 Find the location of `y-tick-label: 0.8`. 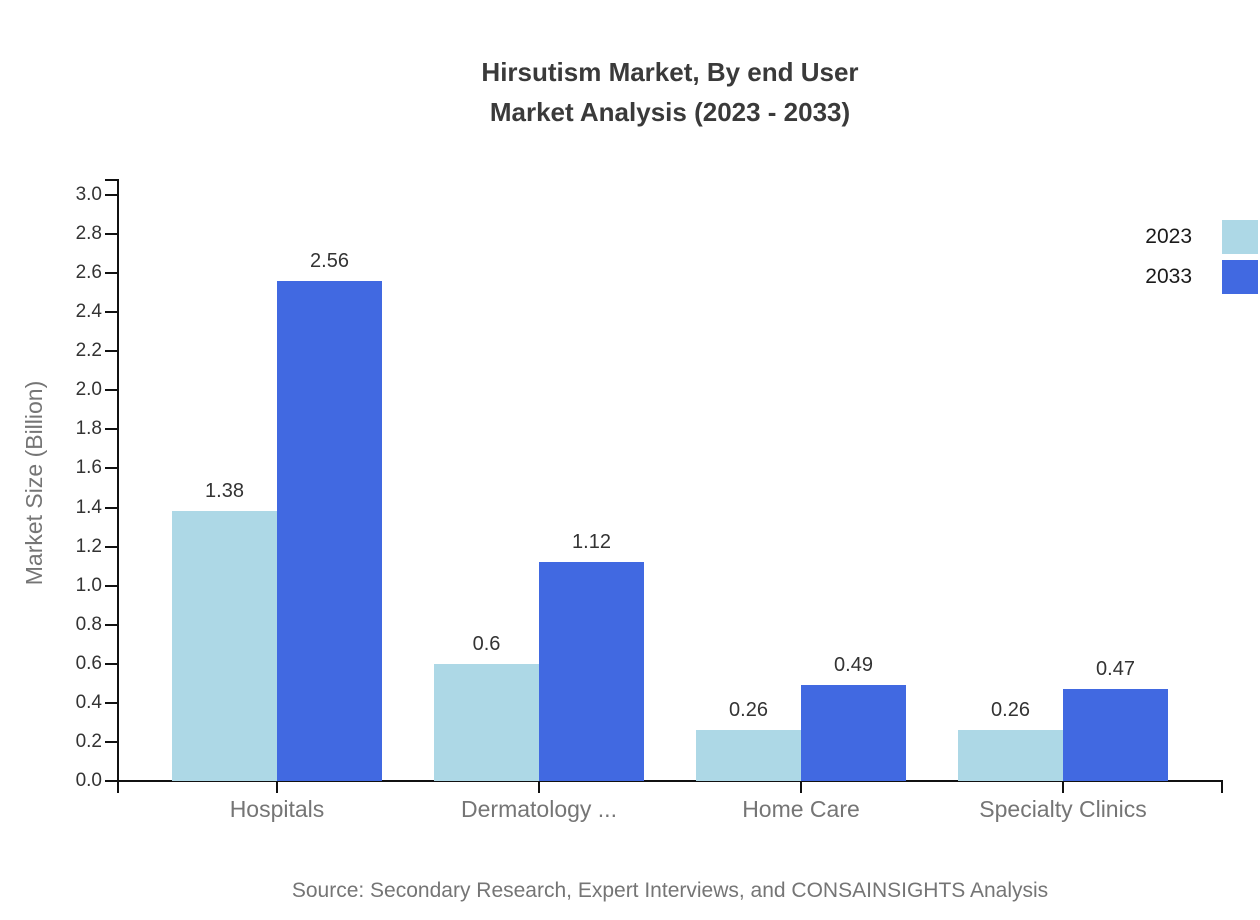

y-tick-label: 0.8 is located at coordinates (88, 624).